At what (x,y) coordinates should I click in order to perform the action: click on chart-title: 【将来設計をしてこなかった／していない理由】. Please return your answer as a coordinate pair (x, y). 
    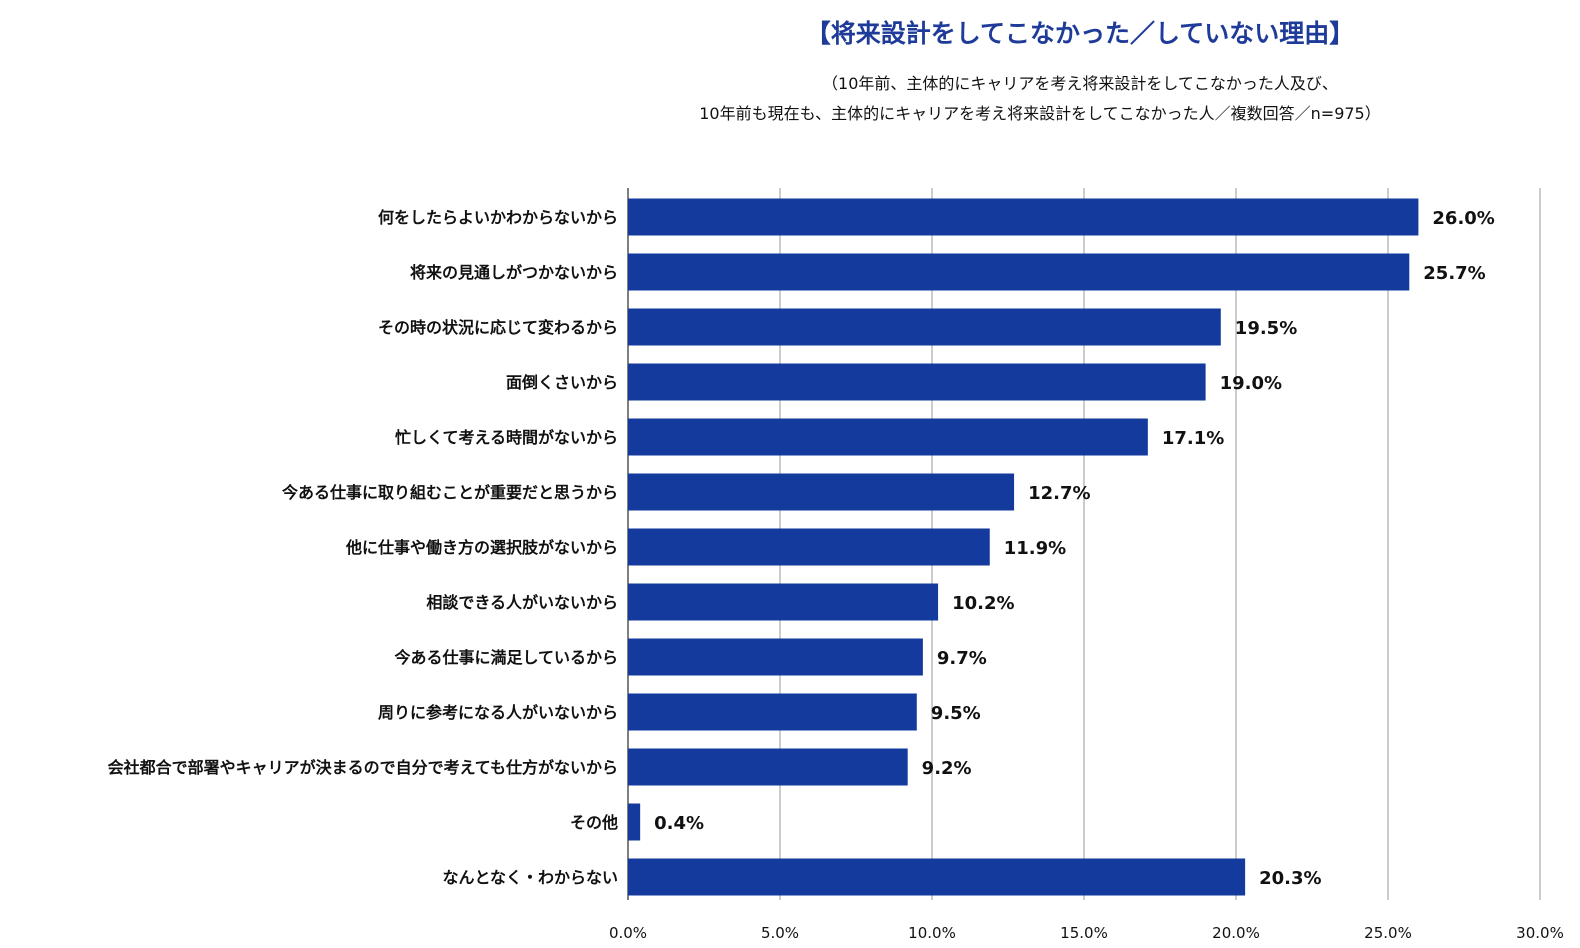
    Looking at the image, I should click on (1080, 33).